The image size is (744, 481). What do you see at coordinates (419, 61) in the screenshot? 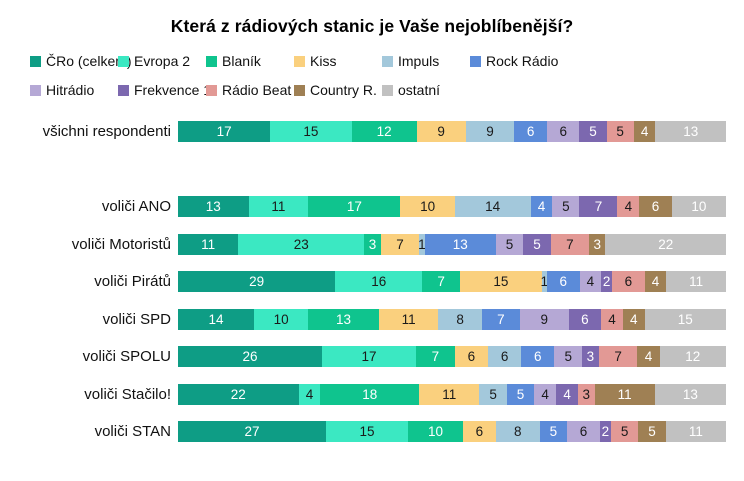
I see `legend-label: Impuls` at bounding box center [419, 61].